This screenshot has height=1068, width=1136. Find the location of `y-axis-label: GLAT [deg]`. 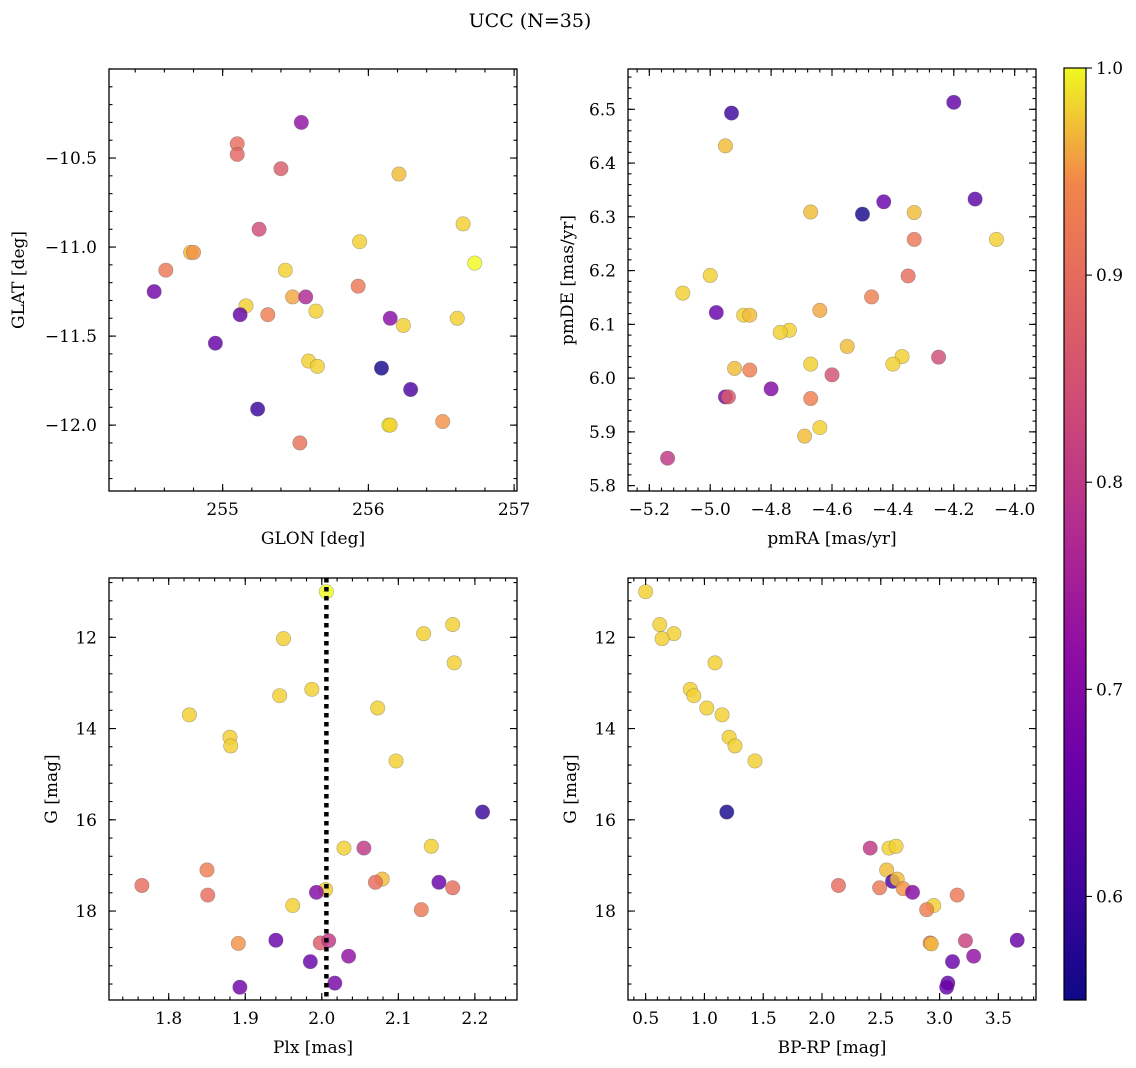

y-axis-label: GLAT [deg] is located at coordinates (19, 280).